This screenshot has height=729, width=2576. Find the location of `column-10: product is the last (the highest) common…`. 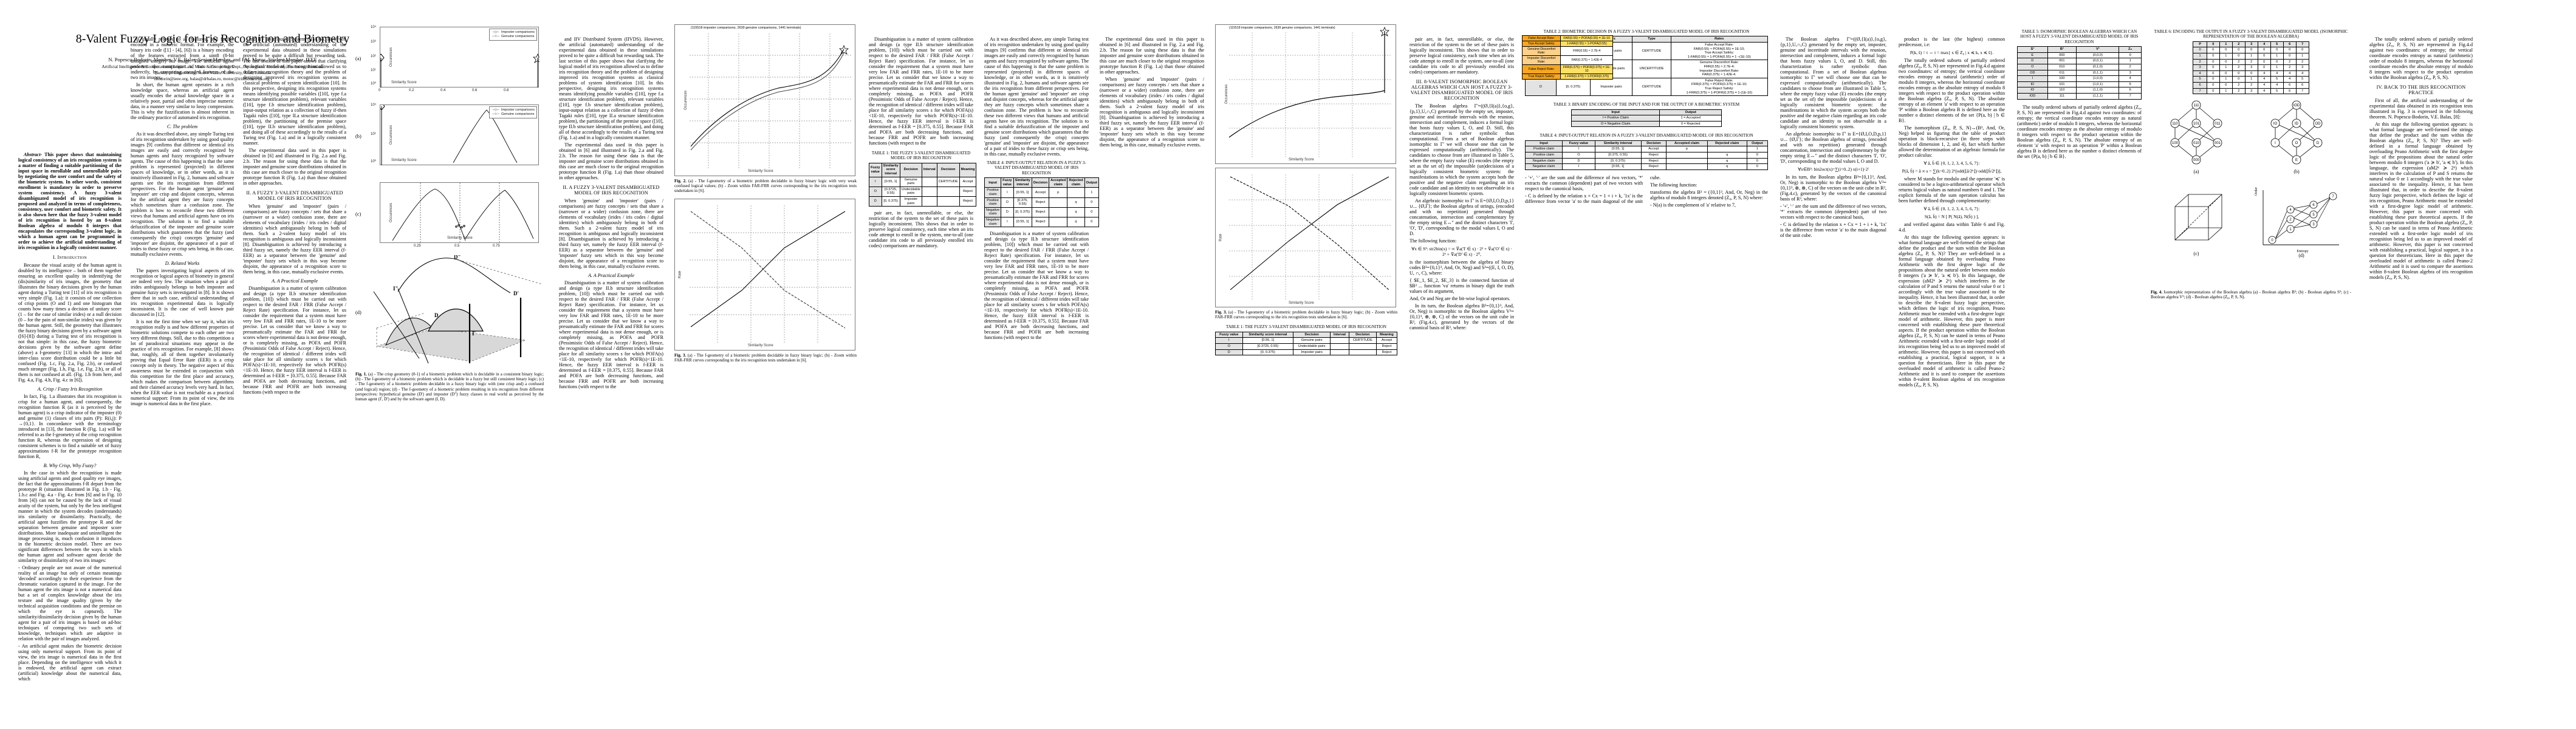

column-10: product is the last (the highest) common… is located at coordinates (1952, 212).